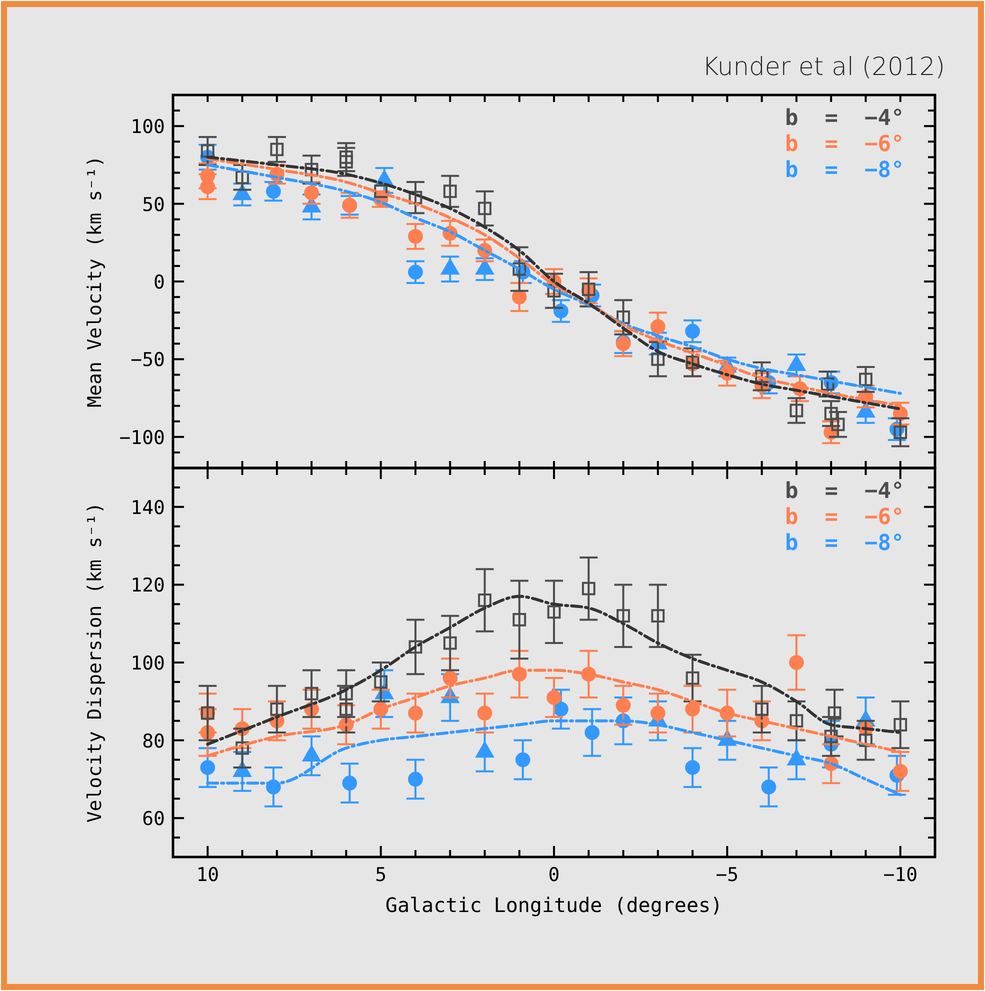 This screenshot has height=991, width=985. What do you see at coordinates (823, 66) in the screenshot?
I see `text: Kunder et al (2012)` at bounding box center [823, 66].